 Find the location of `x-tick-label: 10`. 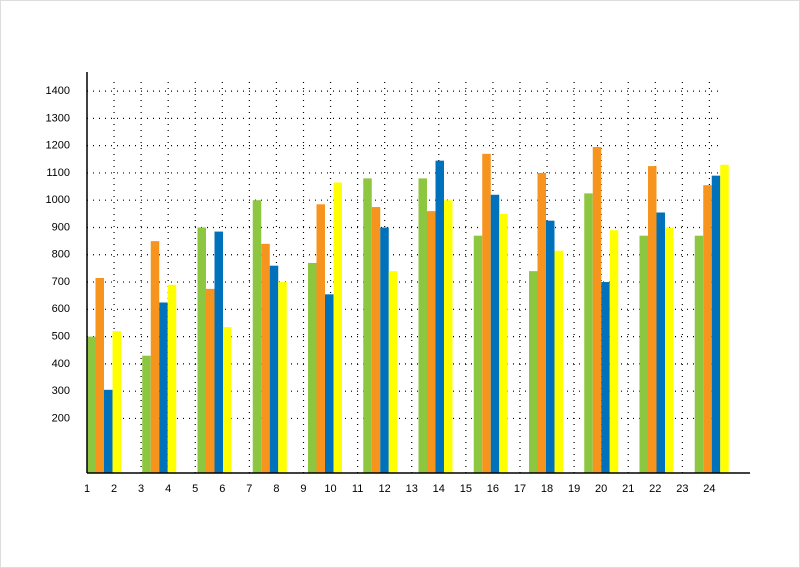

x-tick-label: 10 is located at coordinates (330, 489).